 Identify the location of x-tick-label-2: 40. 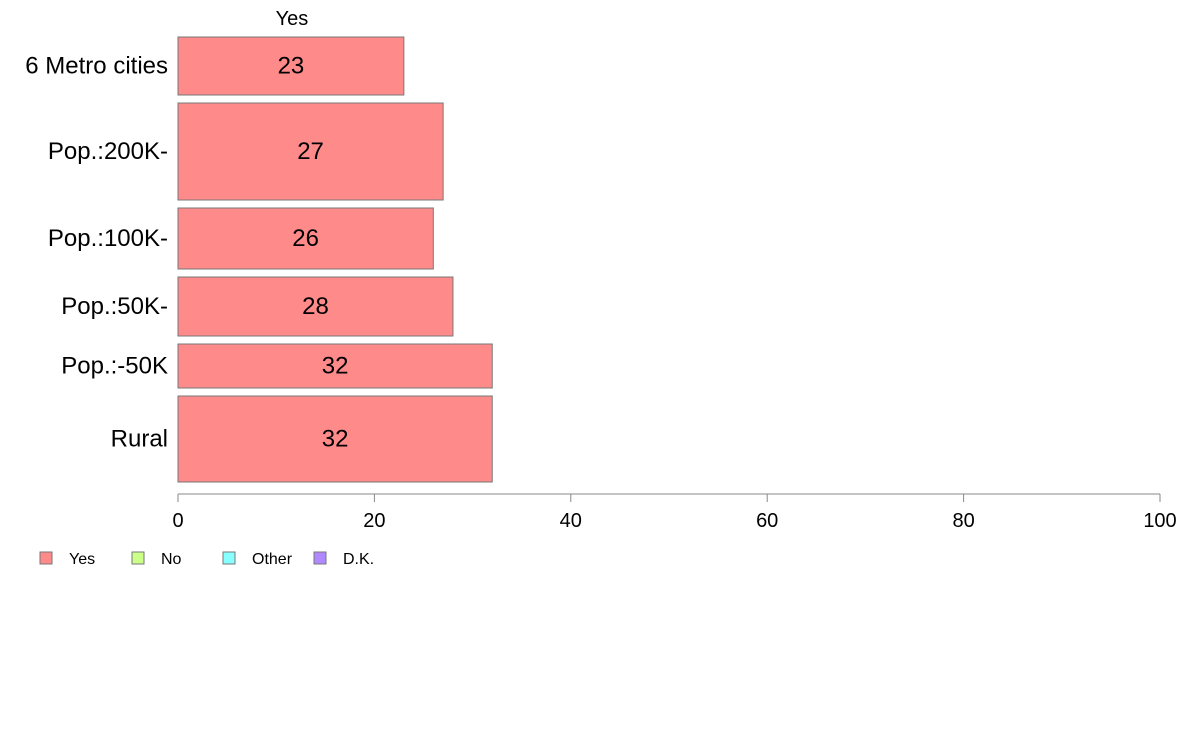
(571, 521).